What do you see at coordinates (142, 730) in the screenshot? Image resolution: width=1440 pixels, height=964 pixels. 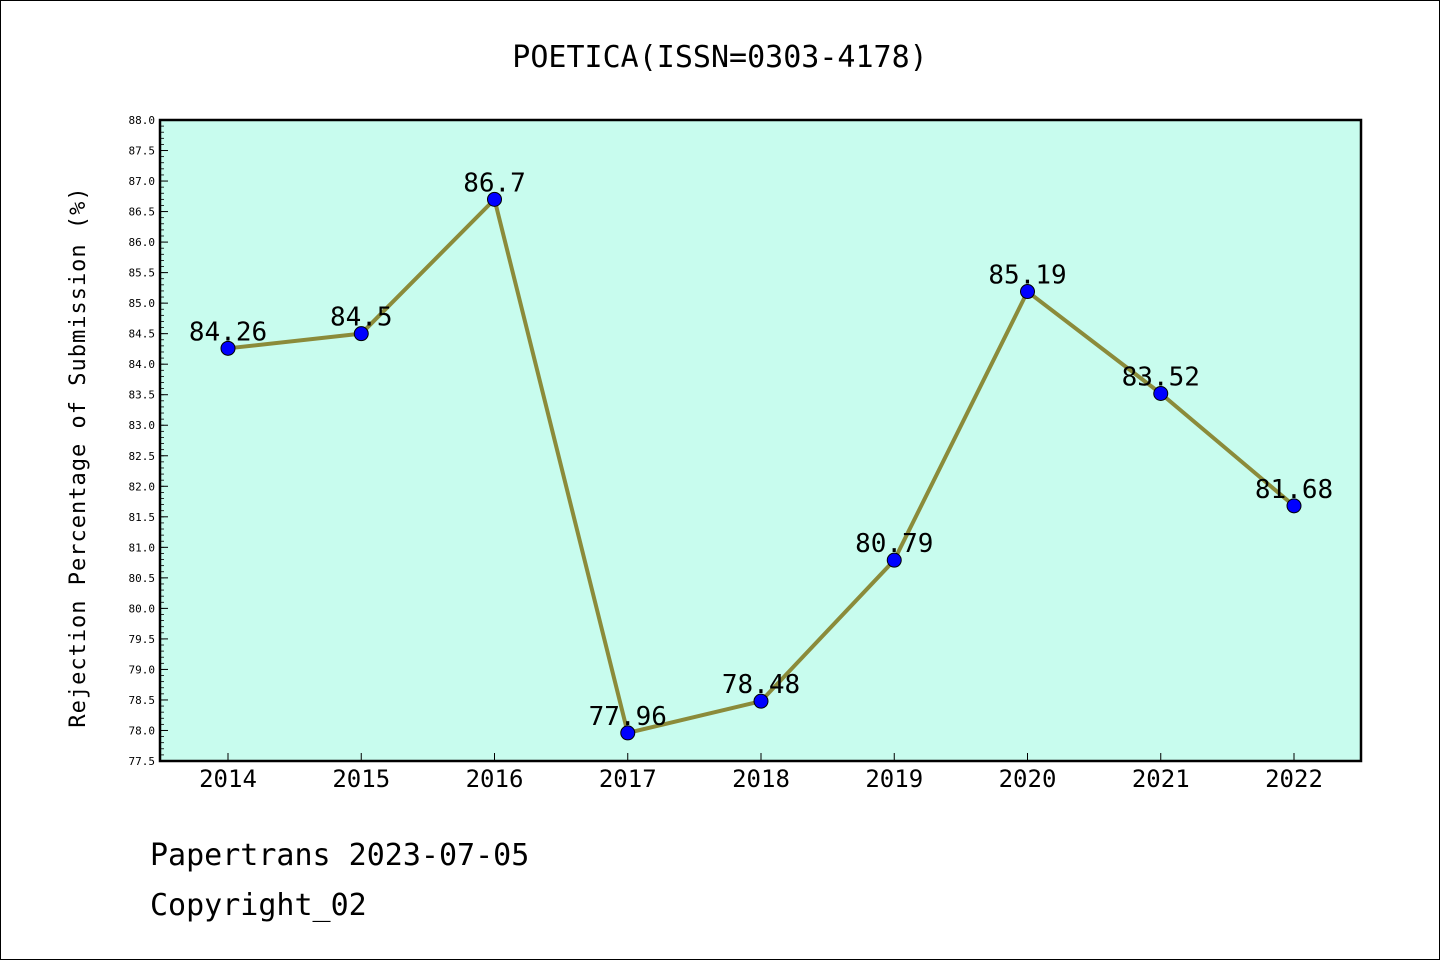 I see `y-tick-label: 78.0` at bounding box center [142, 730].